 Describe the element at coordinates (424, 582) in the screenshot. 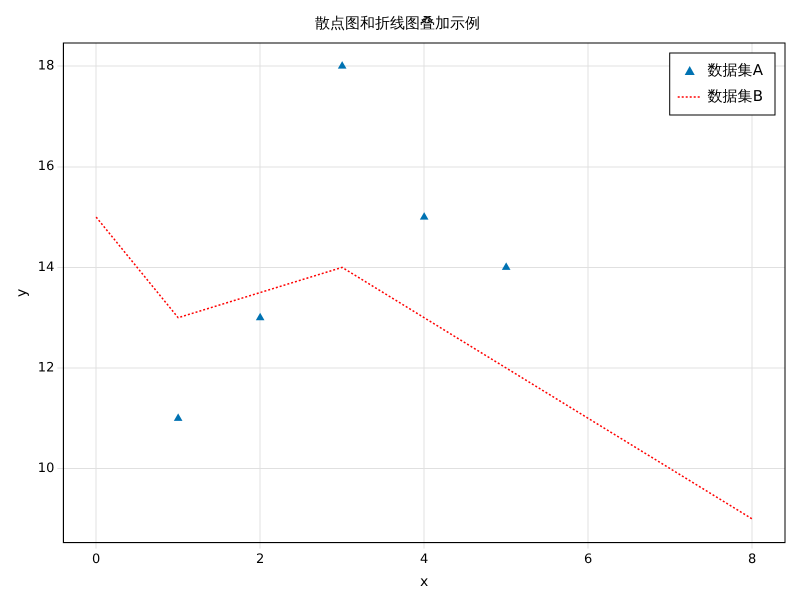

I see `x-axis-title: x` at that location.